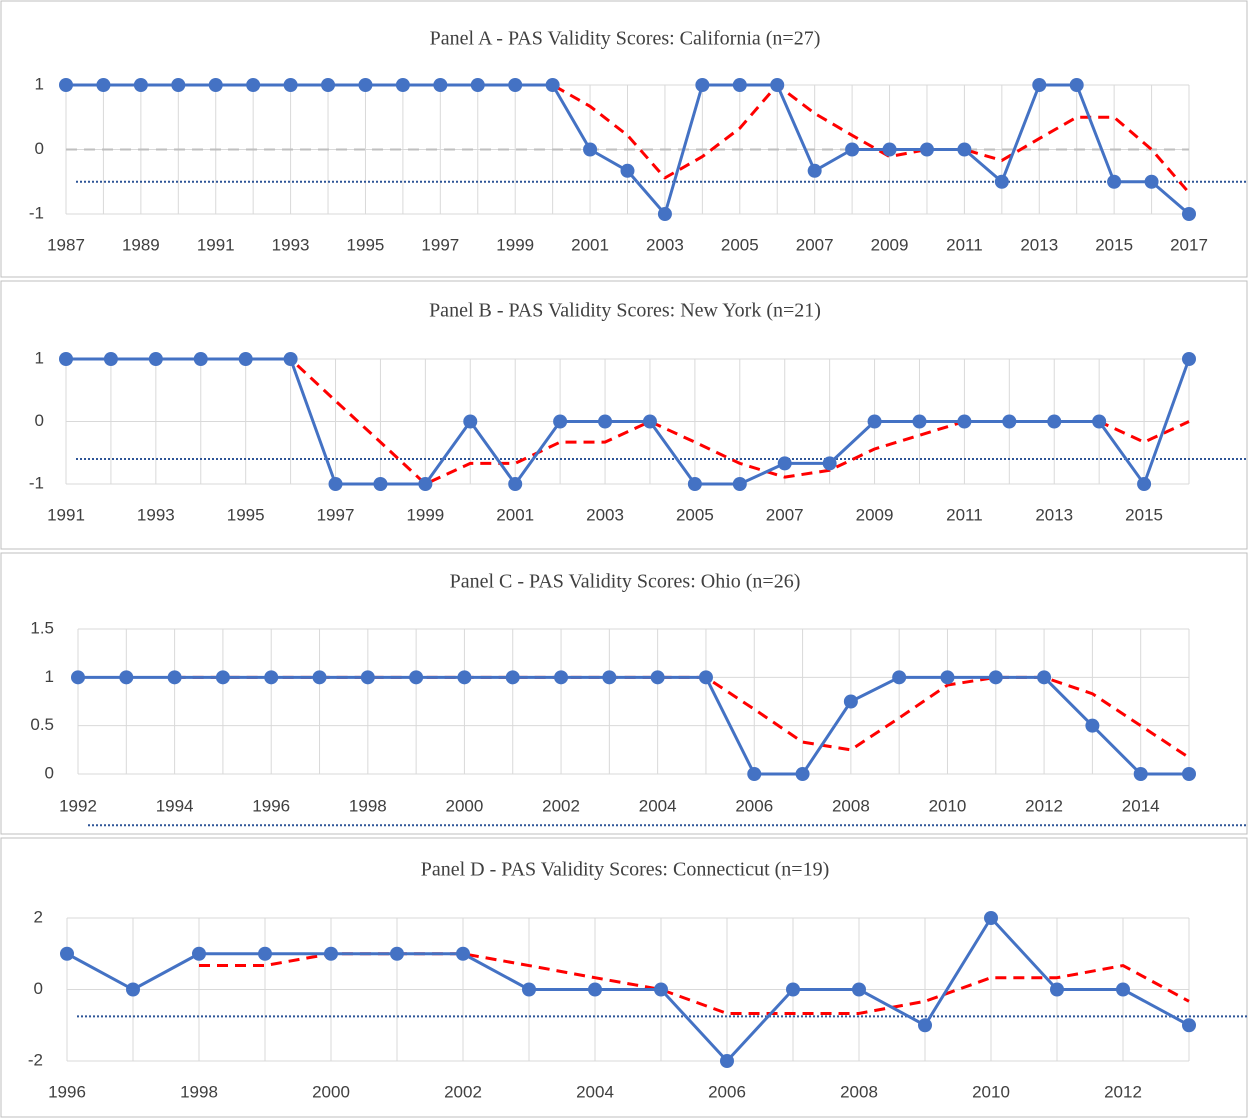 Image resolution: width=1250 pixels, height=1118 pixels. I want to click on x-tick-label: 2007, so click(785, 514).